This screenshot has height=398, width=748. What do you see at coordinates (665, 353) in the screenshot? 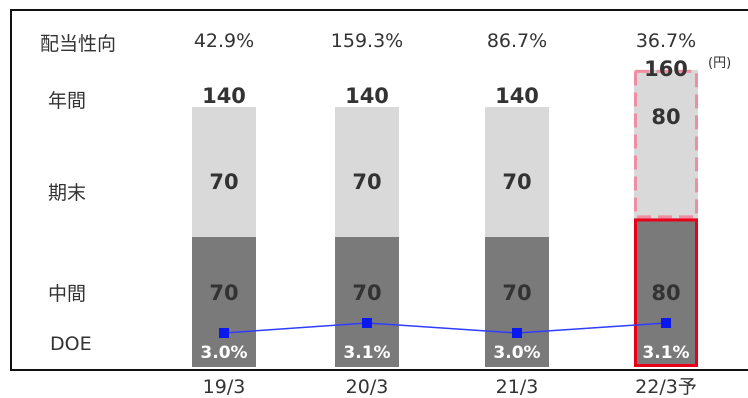
I see `doe-value-label-3: 3.1%` at bounding box center [665, 353].